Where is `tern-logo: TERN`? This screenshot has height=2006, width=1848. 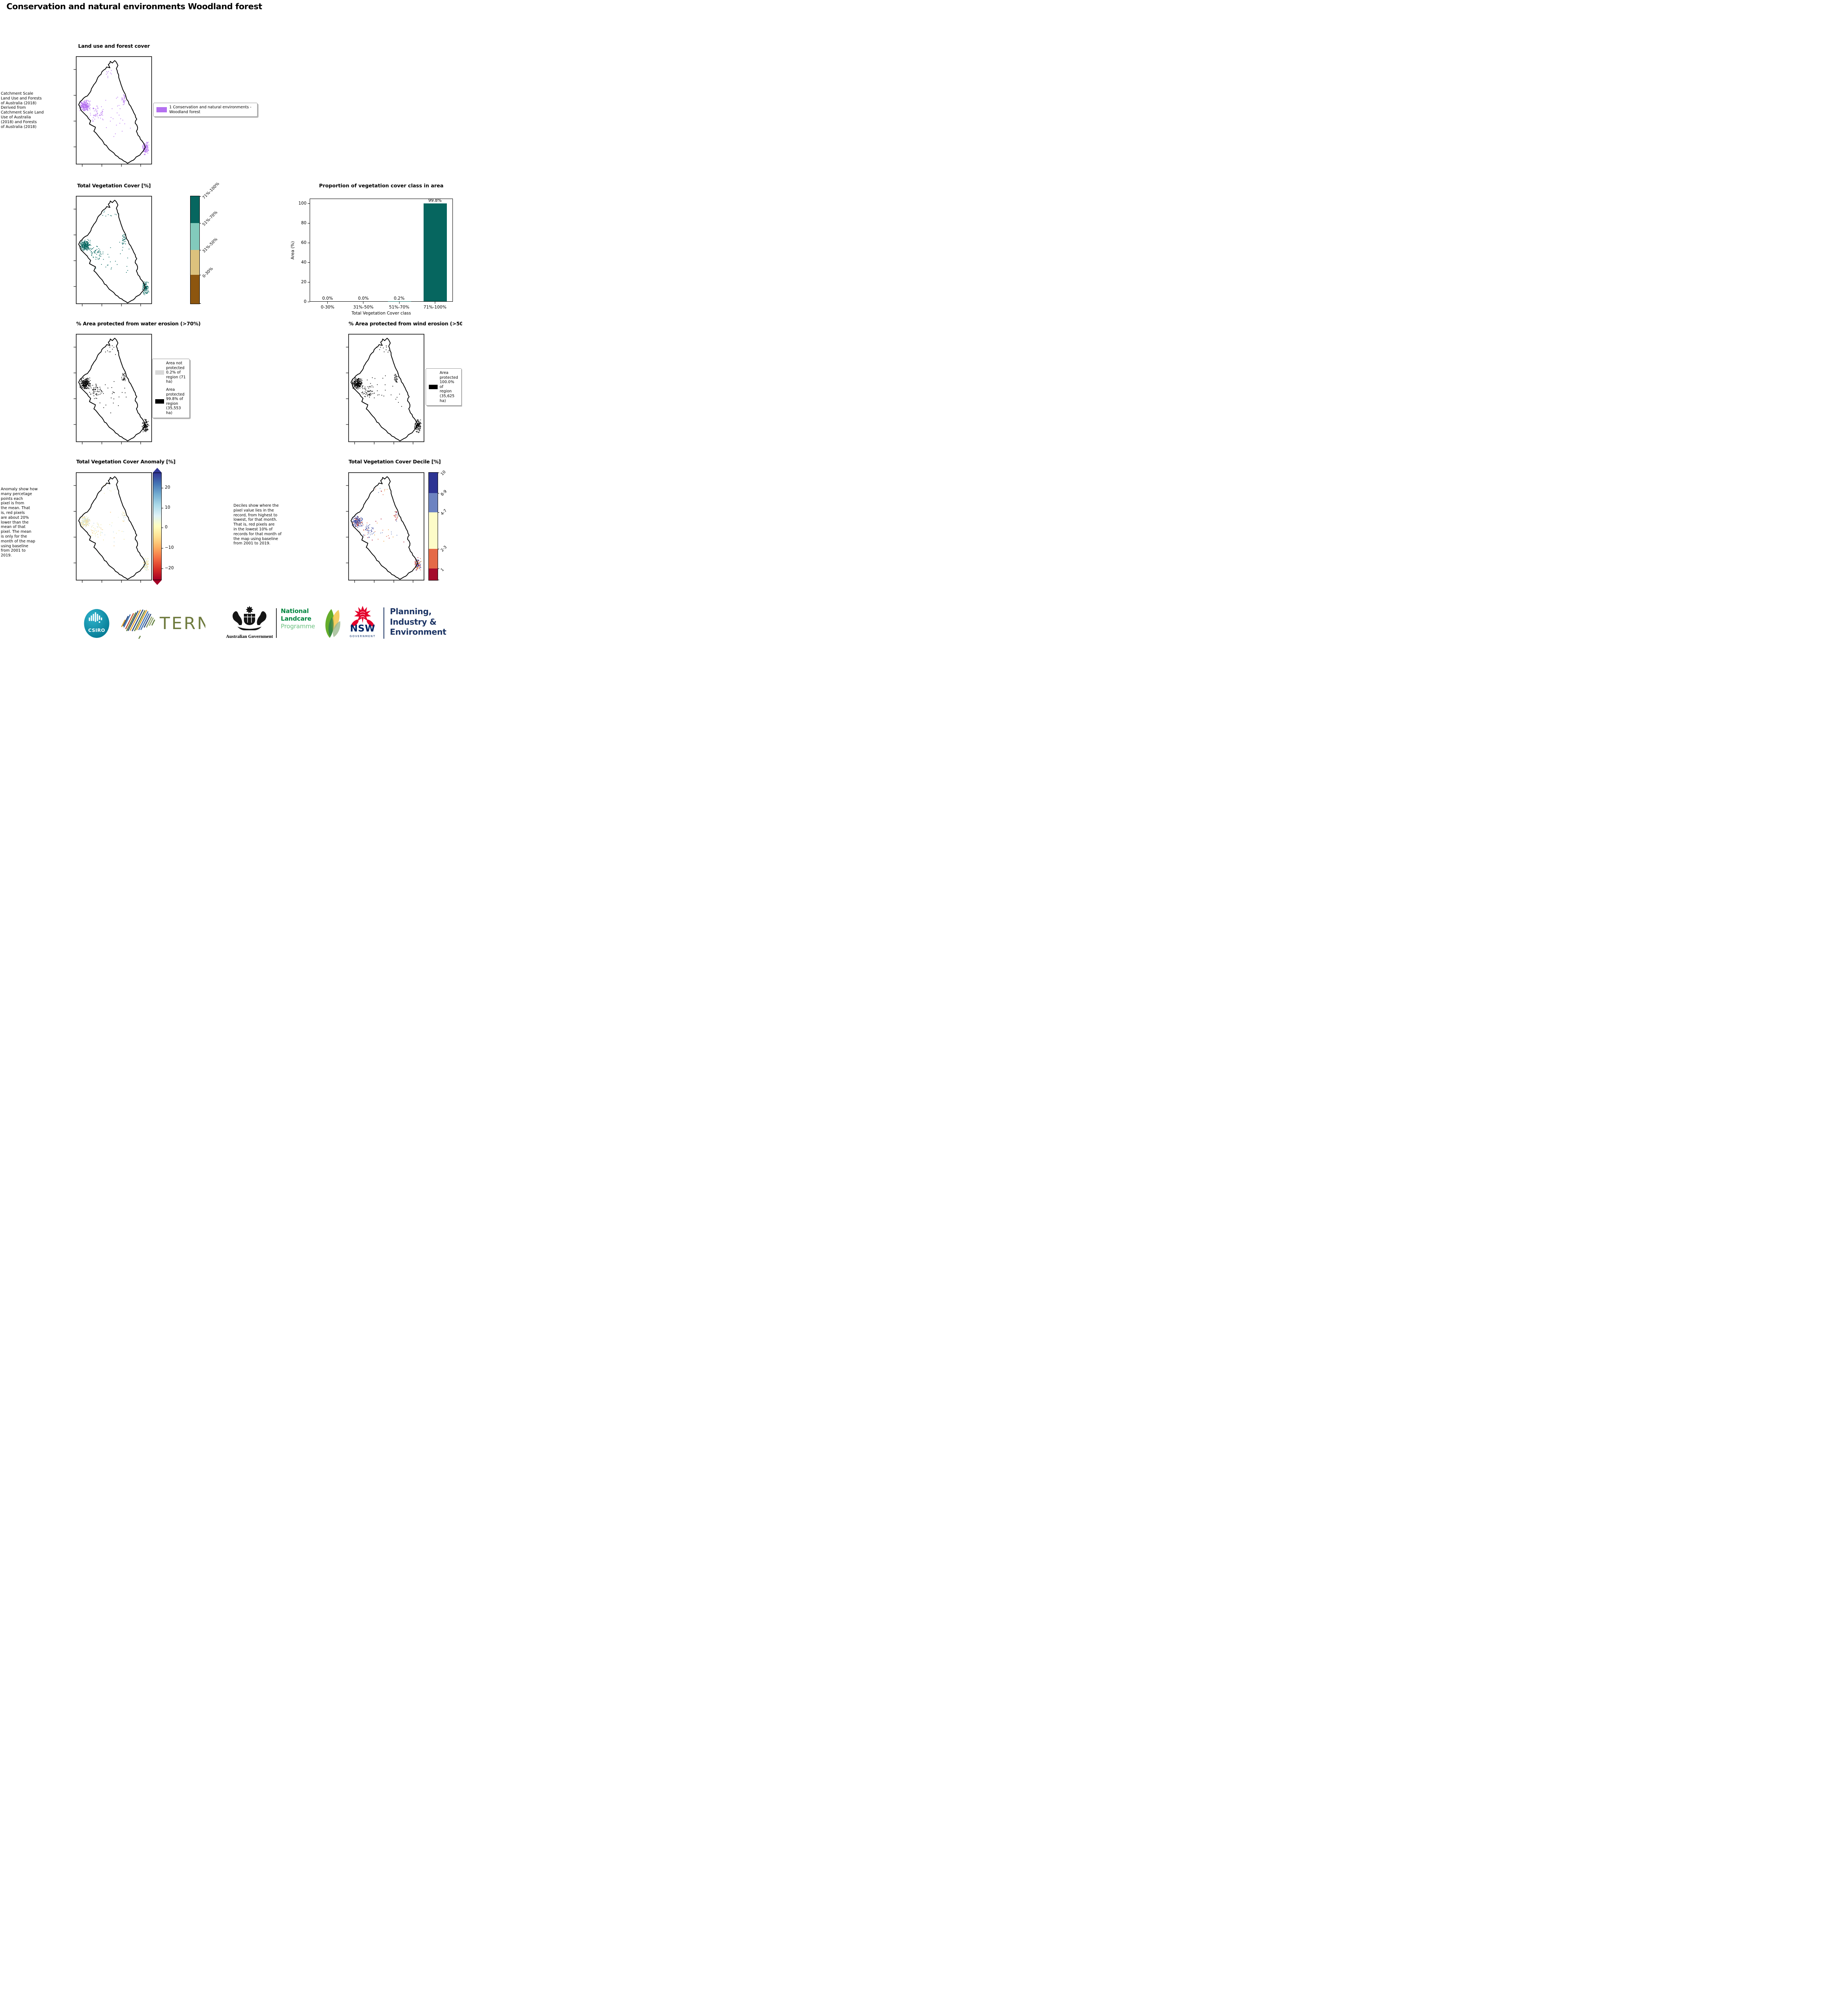
tern-logo: TERN is located at coordinates (163, 624).